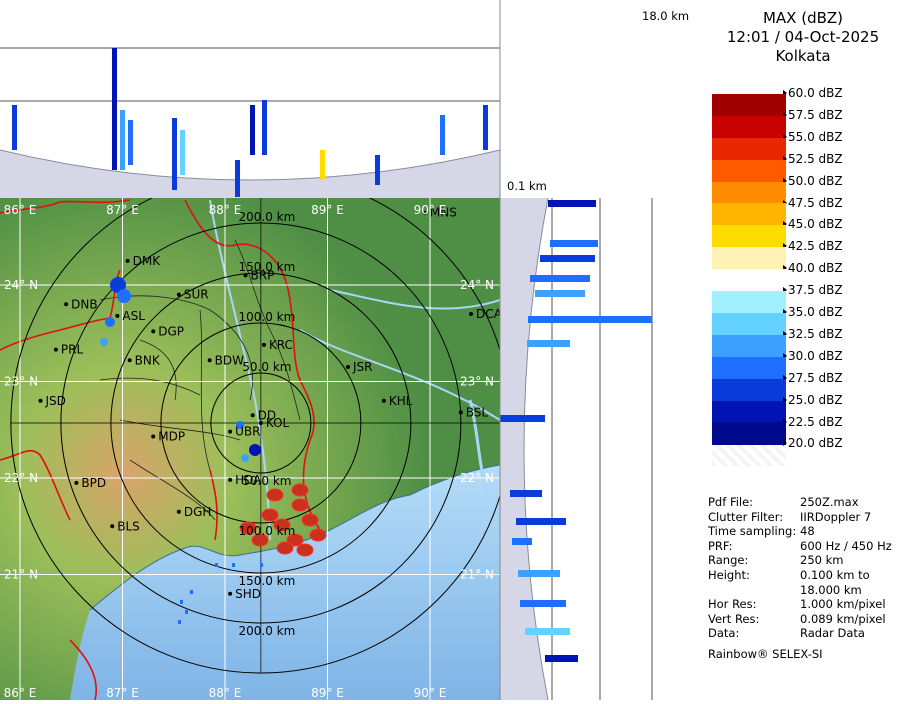  Describe the element at coordinates (250, 122) in the screenshot. I see `top-section-echoes` at that location.